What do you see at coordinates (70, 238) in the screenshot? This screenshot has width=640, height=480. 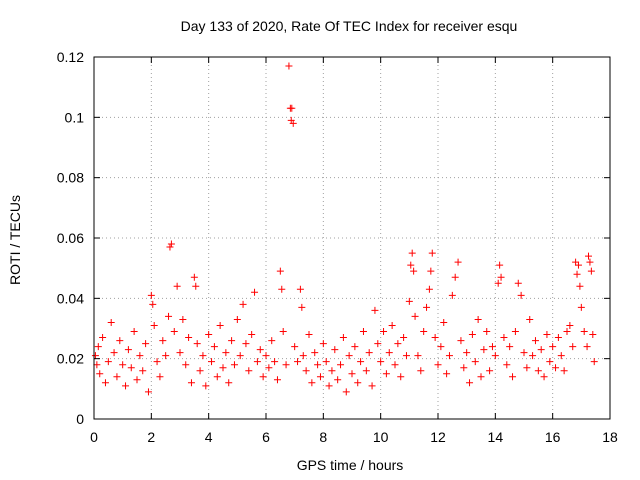 I see `y-tick-label: 0.06` at bounding box center [70, 238].